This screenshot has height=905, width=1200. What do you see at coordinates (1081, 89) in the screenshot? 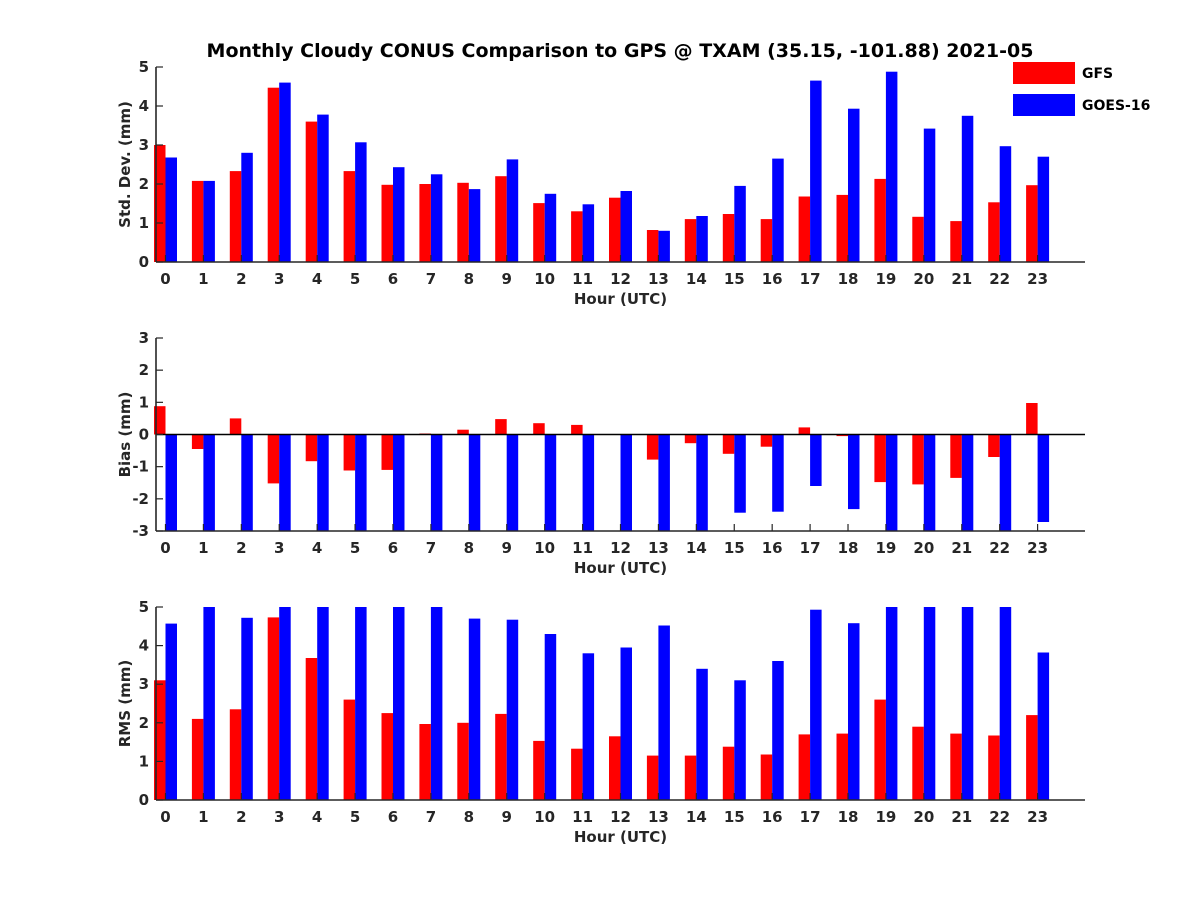
I see `legend: GFS GOES-16` at bounding box center [1081, 89].